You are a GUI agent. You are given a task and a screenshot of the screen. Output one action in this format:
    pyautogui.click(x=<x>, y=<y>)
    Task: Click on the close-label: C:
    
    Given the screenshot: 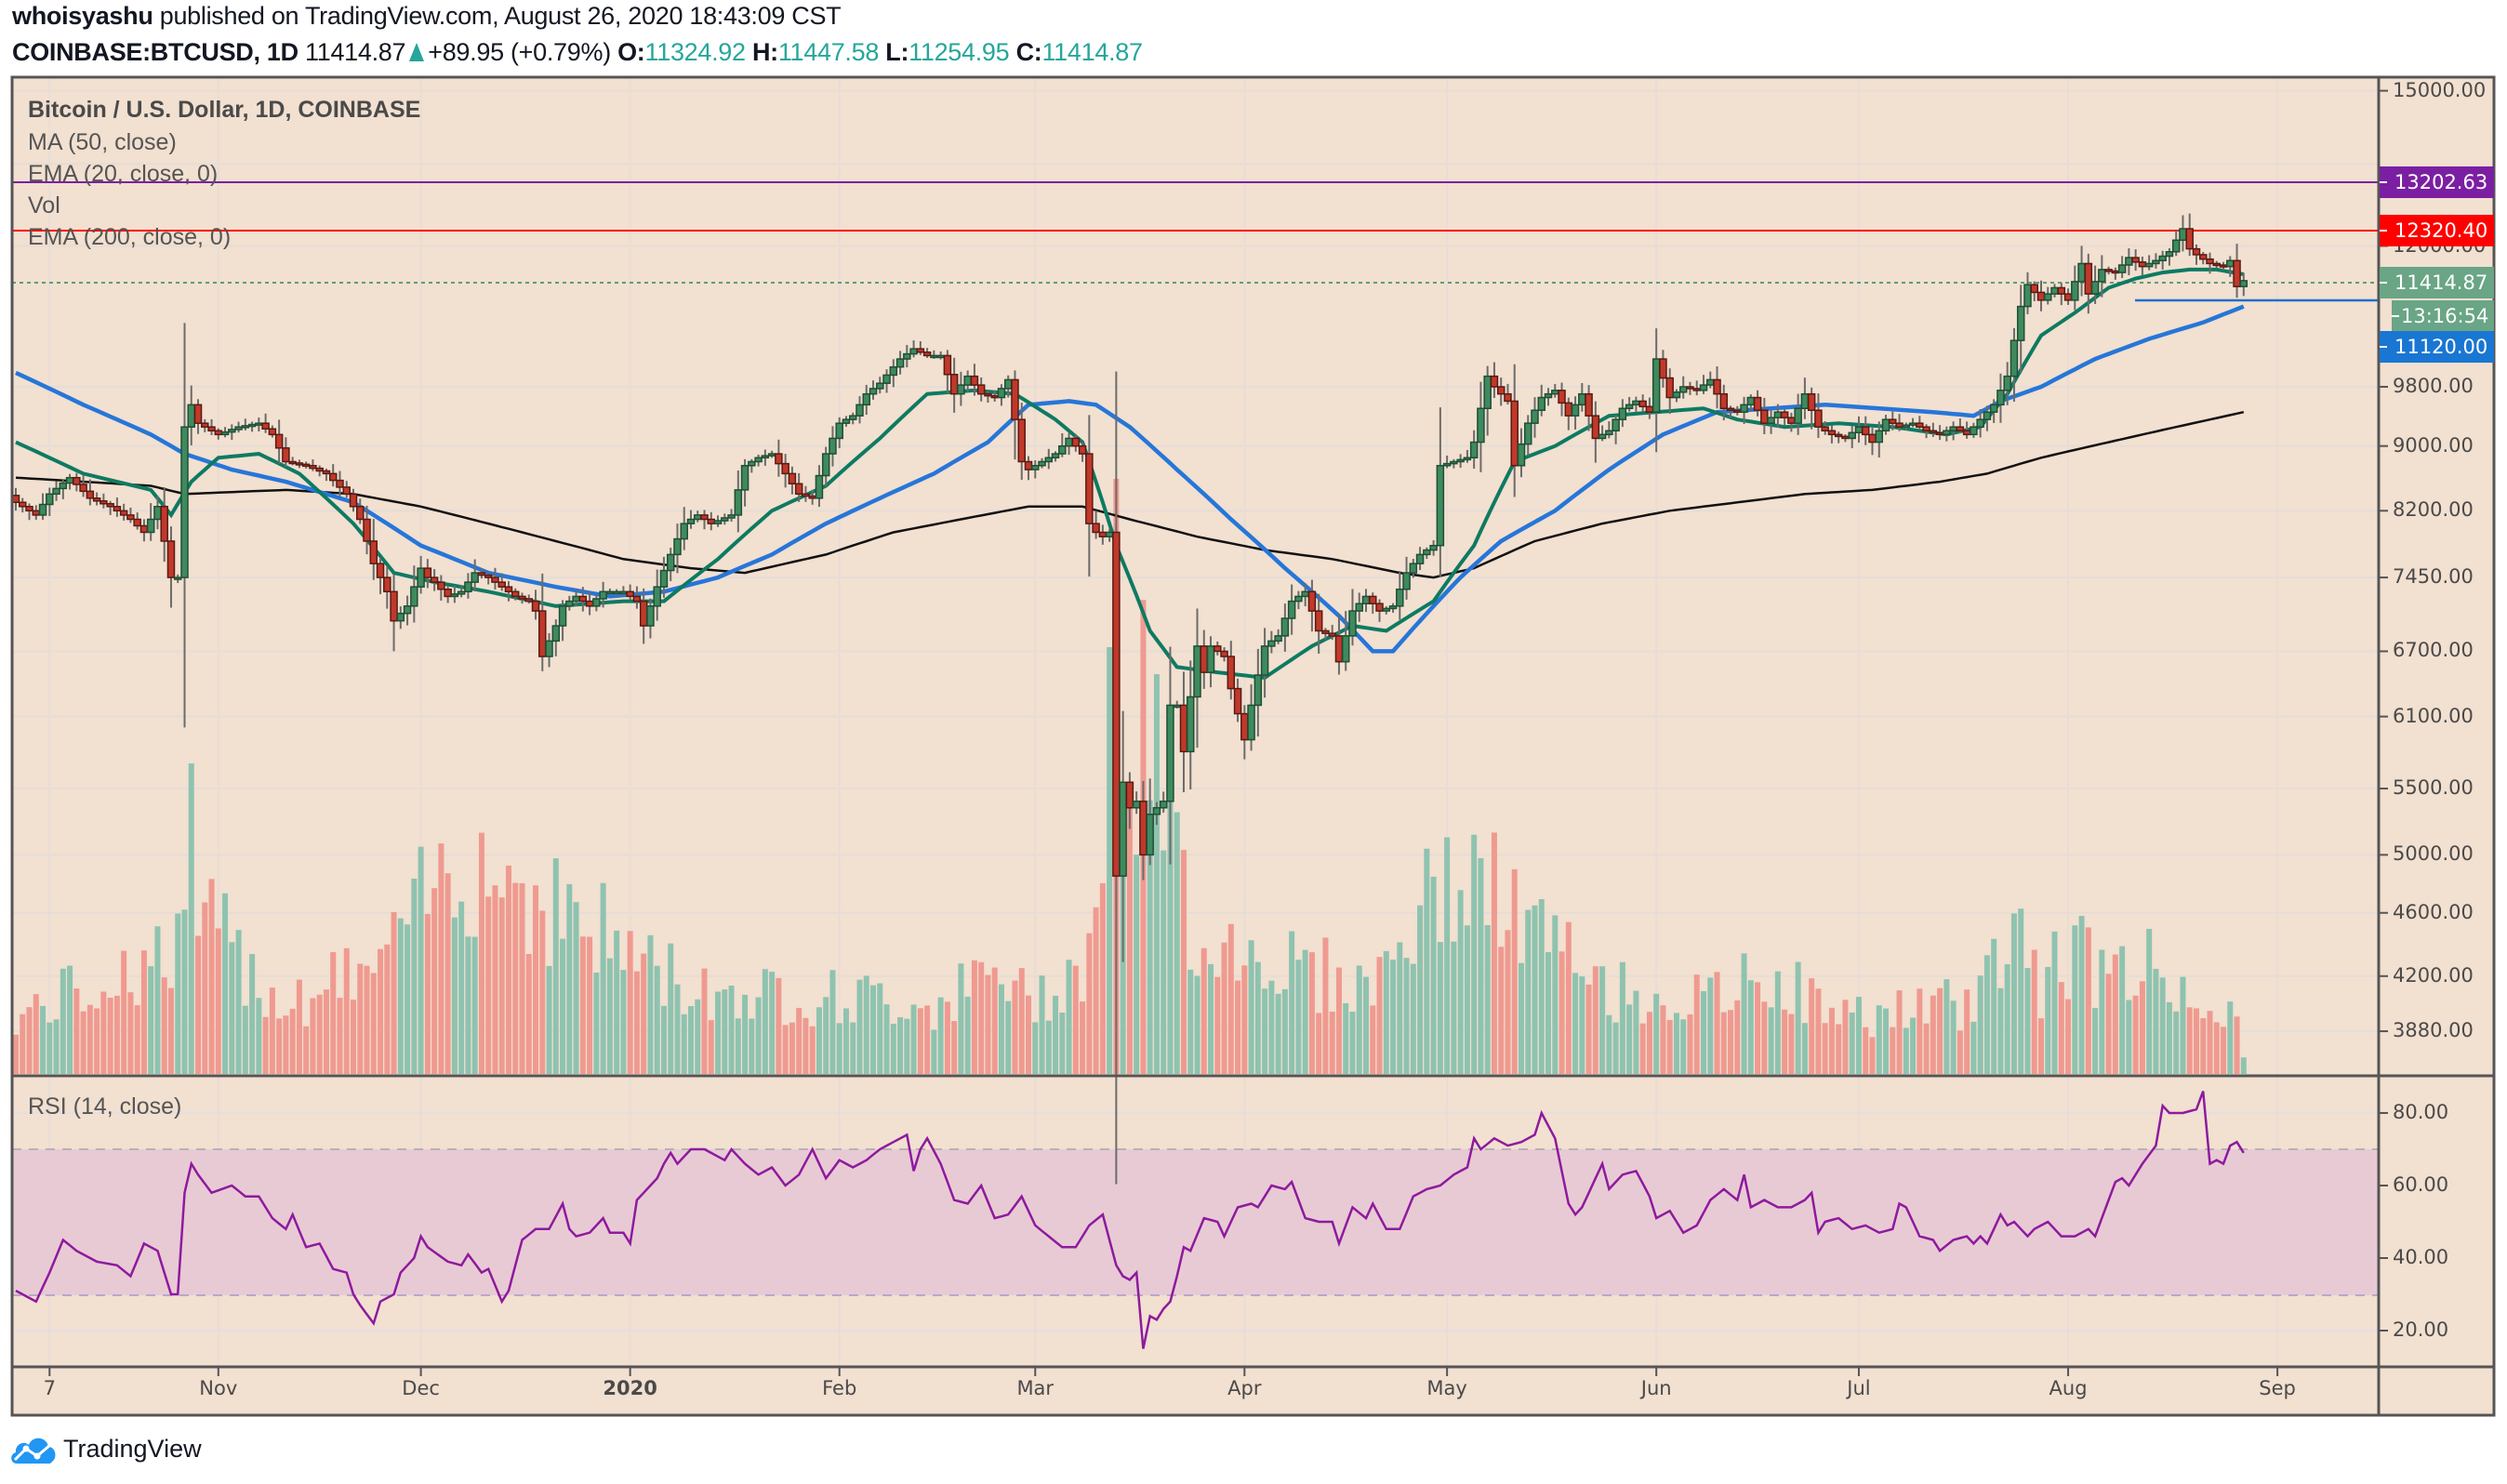 What is the action you would take?
    pyautogui.click(x=1028, y=52)
    